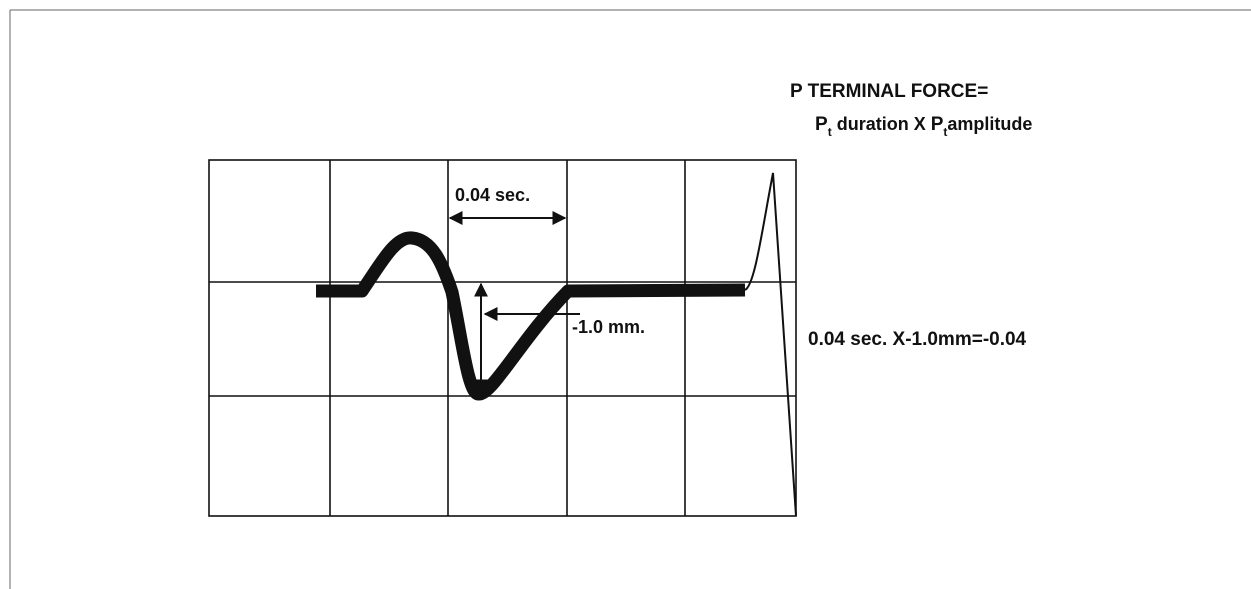 Image resolution: width=1251 pixels, height=589 pixels. Describe the element at coordinates (770, 344) in the screenshot. I see `qrs-spike` at that location.